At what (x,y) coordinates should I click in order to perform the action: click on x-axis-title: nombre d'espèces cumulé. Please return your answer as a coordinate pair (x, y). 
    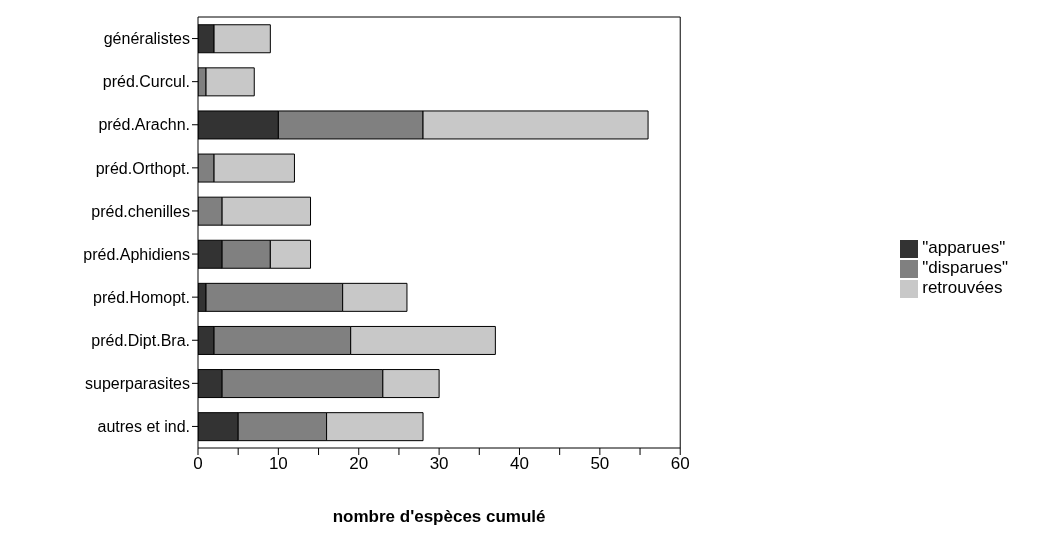
    Looking at the image, I should click on (439, 517).